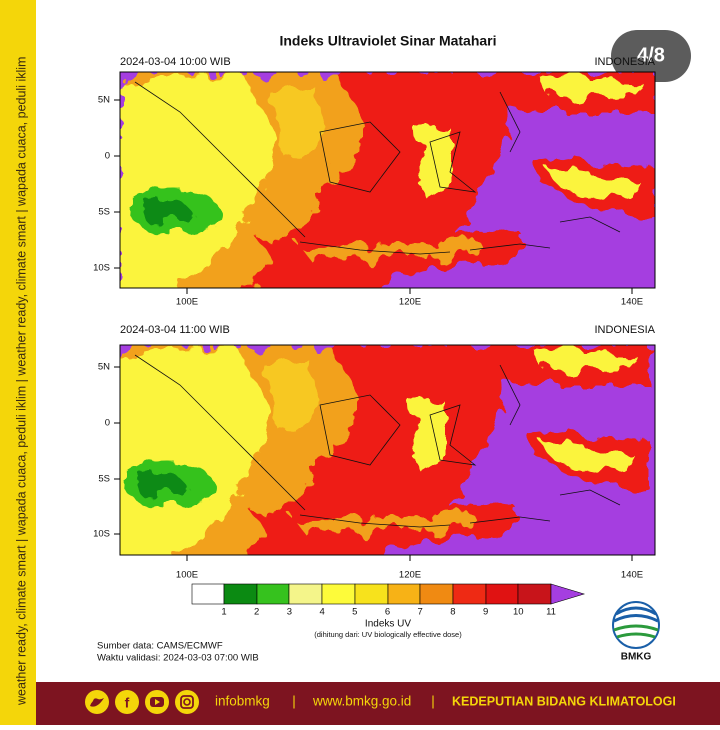 The image size is (720, 730). I want to click on icon-facebook, so click(127, 702).